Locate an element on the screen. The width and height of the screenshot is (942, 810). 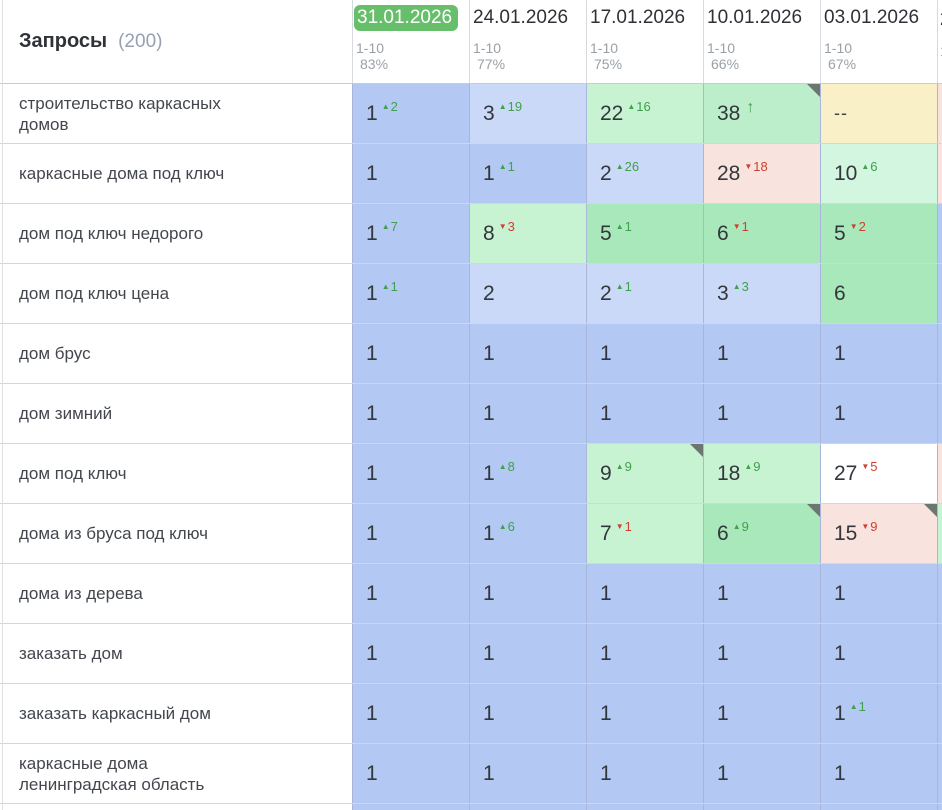
date-column-header: 24.01.2026 1-10 77% is located at coordinates (527, 41).